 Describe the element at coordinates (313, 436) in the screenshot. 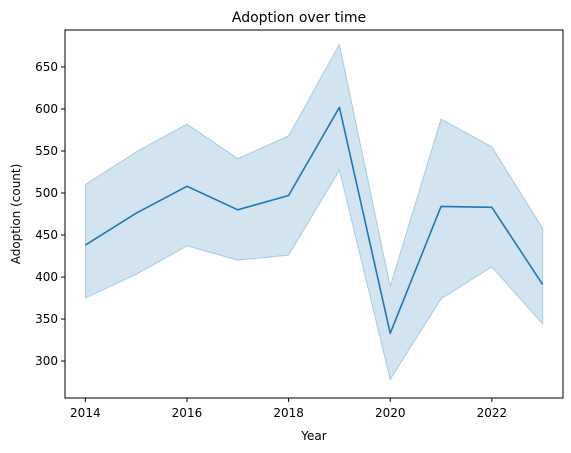

I see `x-axis-label: Year` at that location.